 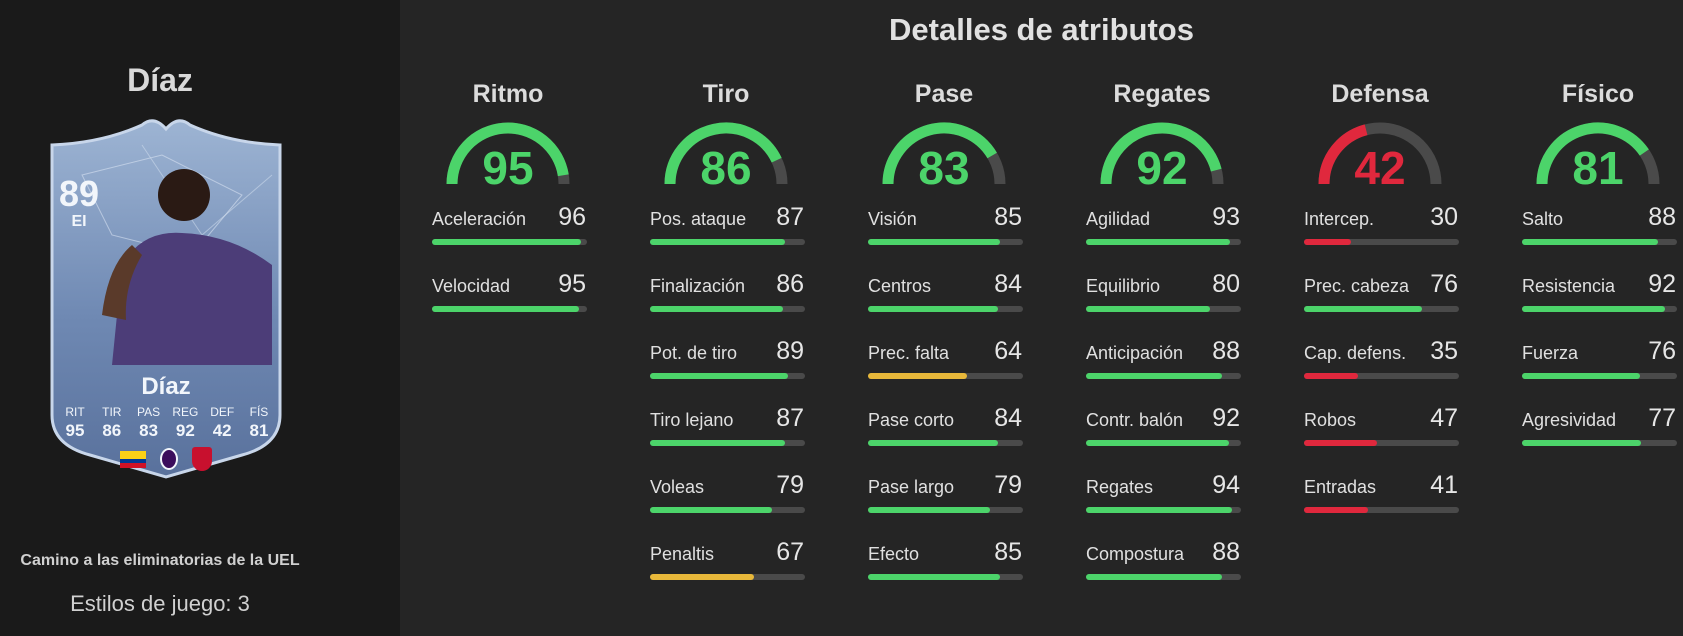 I want to click on card-position: EI, so click(x=79, y=221).